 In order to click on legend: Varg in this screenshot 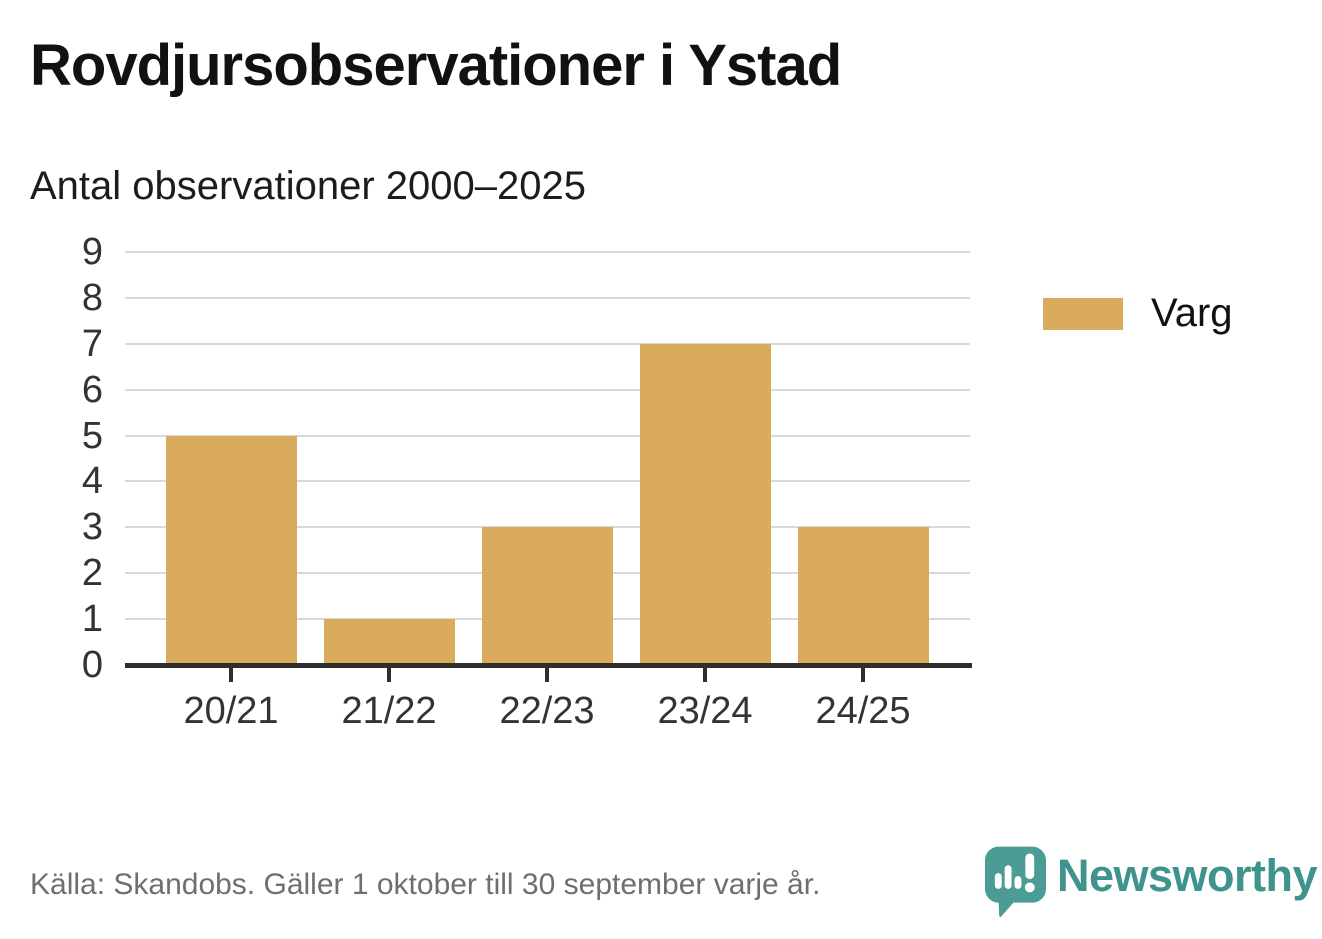, I will do `click(1138, 313)`.